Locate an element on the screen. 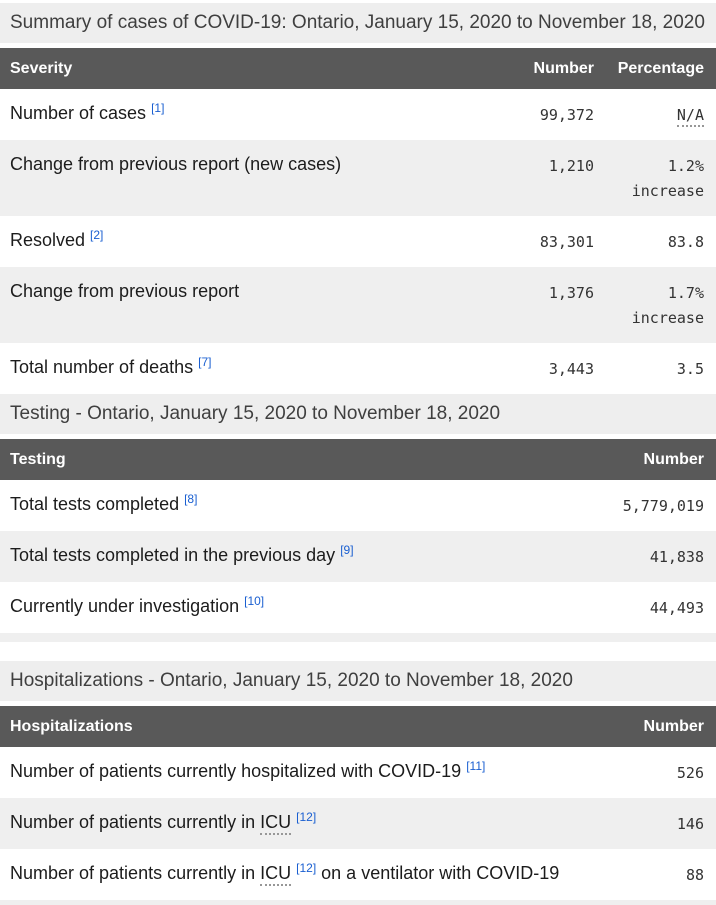  row-label-cell: Number of patients currently in ICU [12] is located at coordinates (292, 823).